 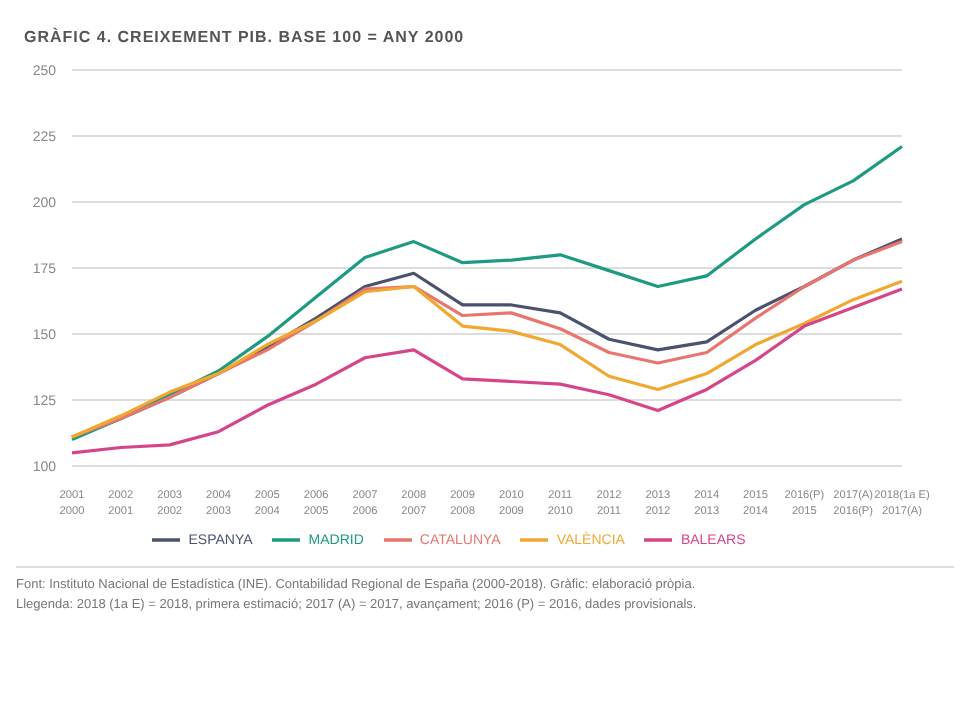 I want to click on chart-title: GRÀFIC 4. CREIXEMENT PIB. BASE 100 = ANY 2000, so click(x=245, y=37).